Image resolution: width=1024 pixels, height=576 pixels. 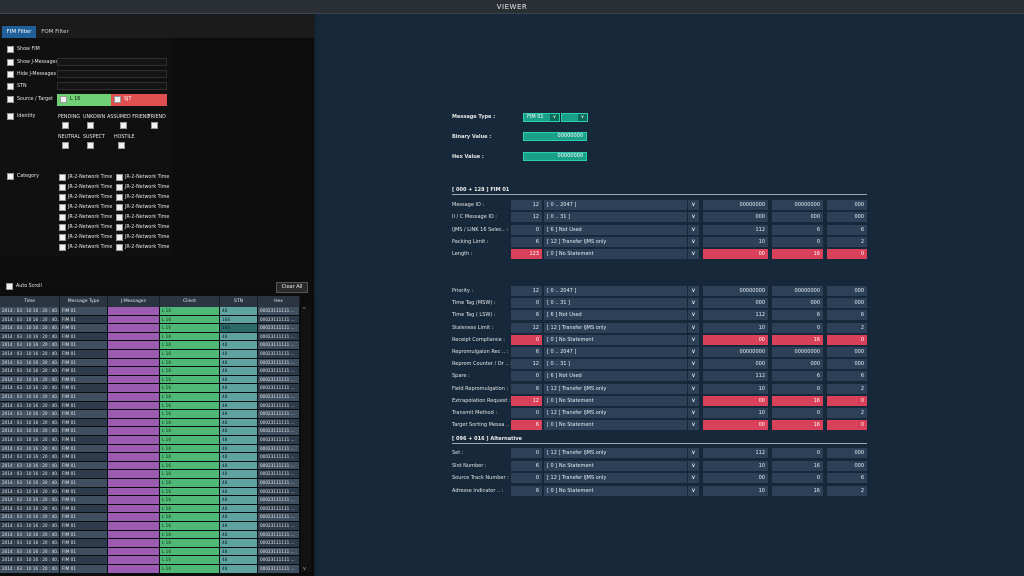 What do you see at coordinates (90, 125) in the screenshot?
I see `identity-unkown-checkbox` at bounding box center [90, 125].